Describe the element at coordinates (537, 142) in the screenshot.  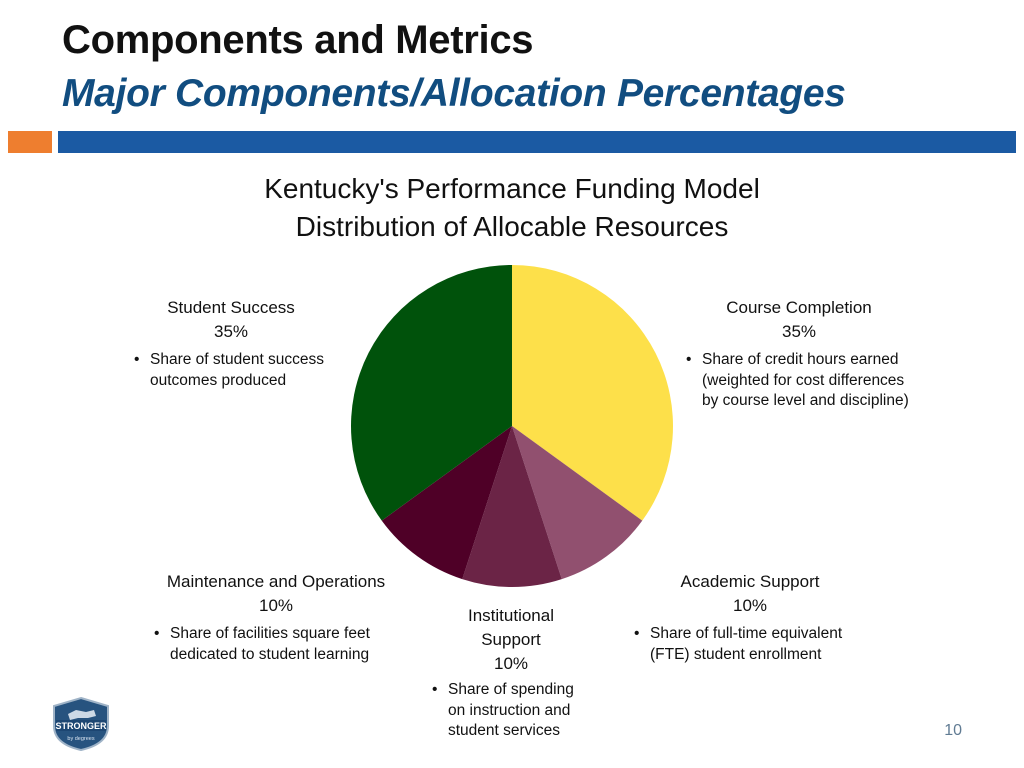
I see `accent-bar-blue` at that location.